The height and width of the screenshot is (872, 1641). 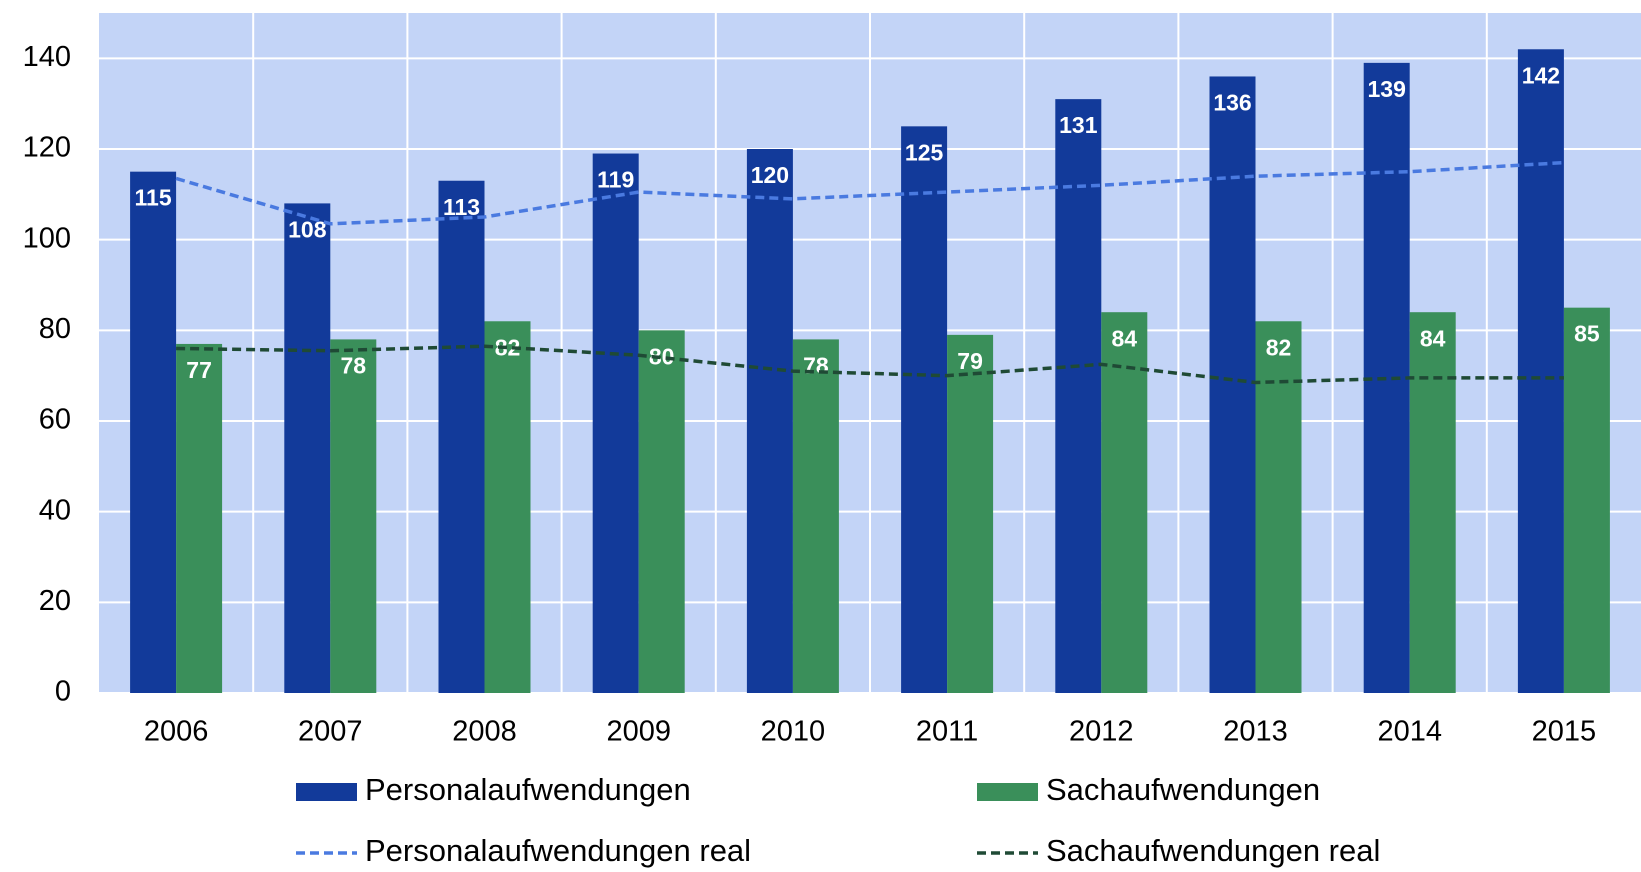 I want to click on value-label: 139, so click(x=1387, y=89).